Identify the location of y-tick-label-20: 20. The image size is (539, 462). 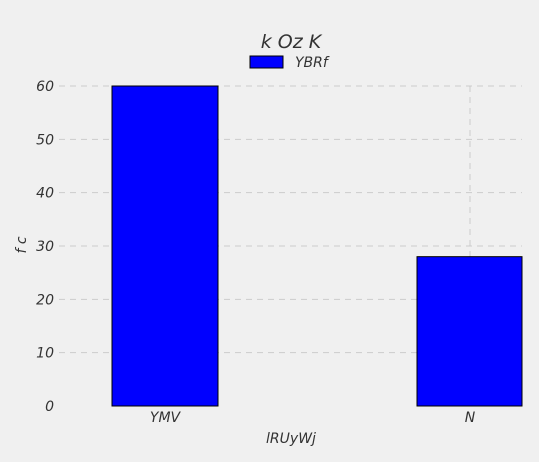
(45, 300).